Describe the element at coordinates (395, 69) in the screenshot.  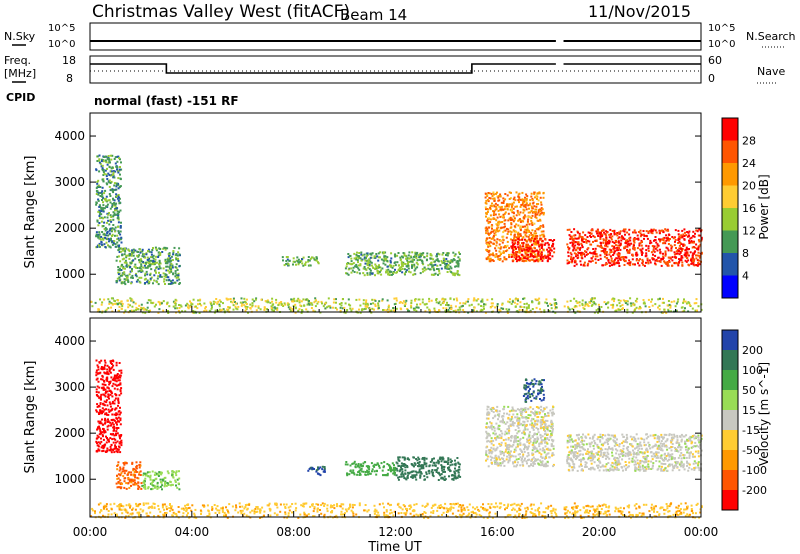
I see `freq-strip-frame` at that location.